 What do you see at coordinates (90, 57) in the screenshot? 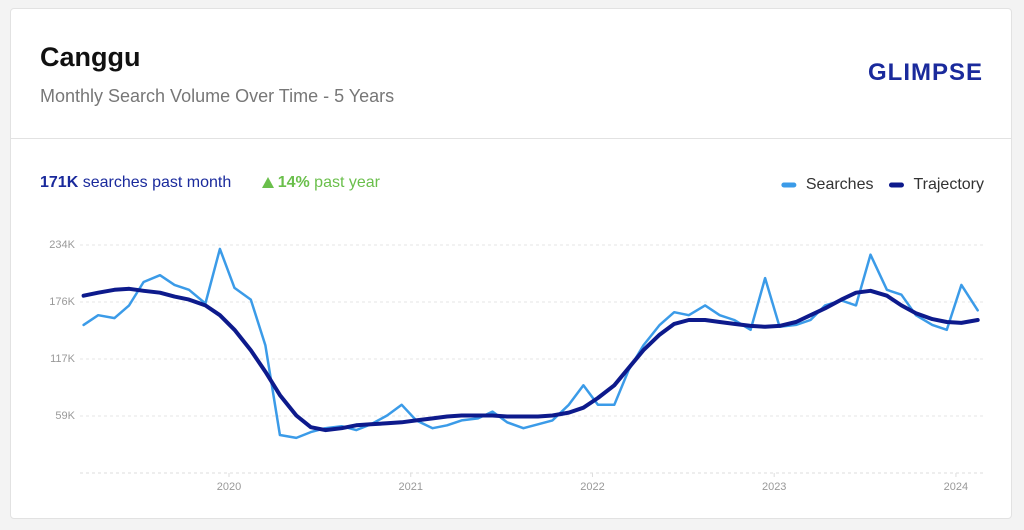
I see `title: Canggu` at bounding box center [90, 57].